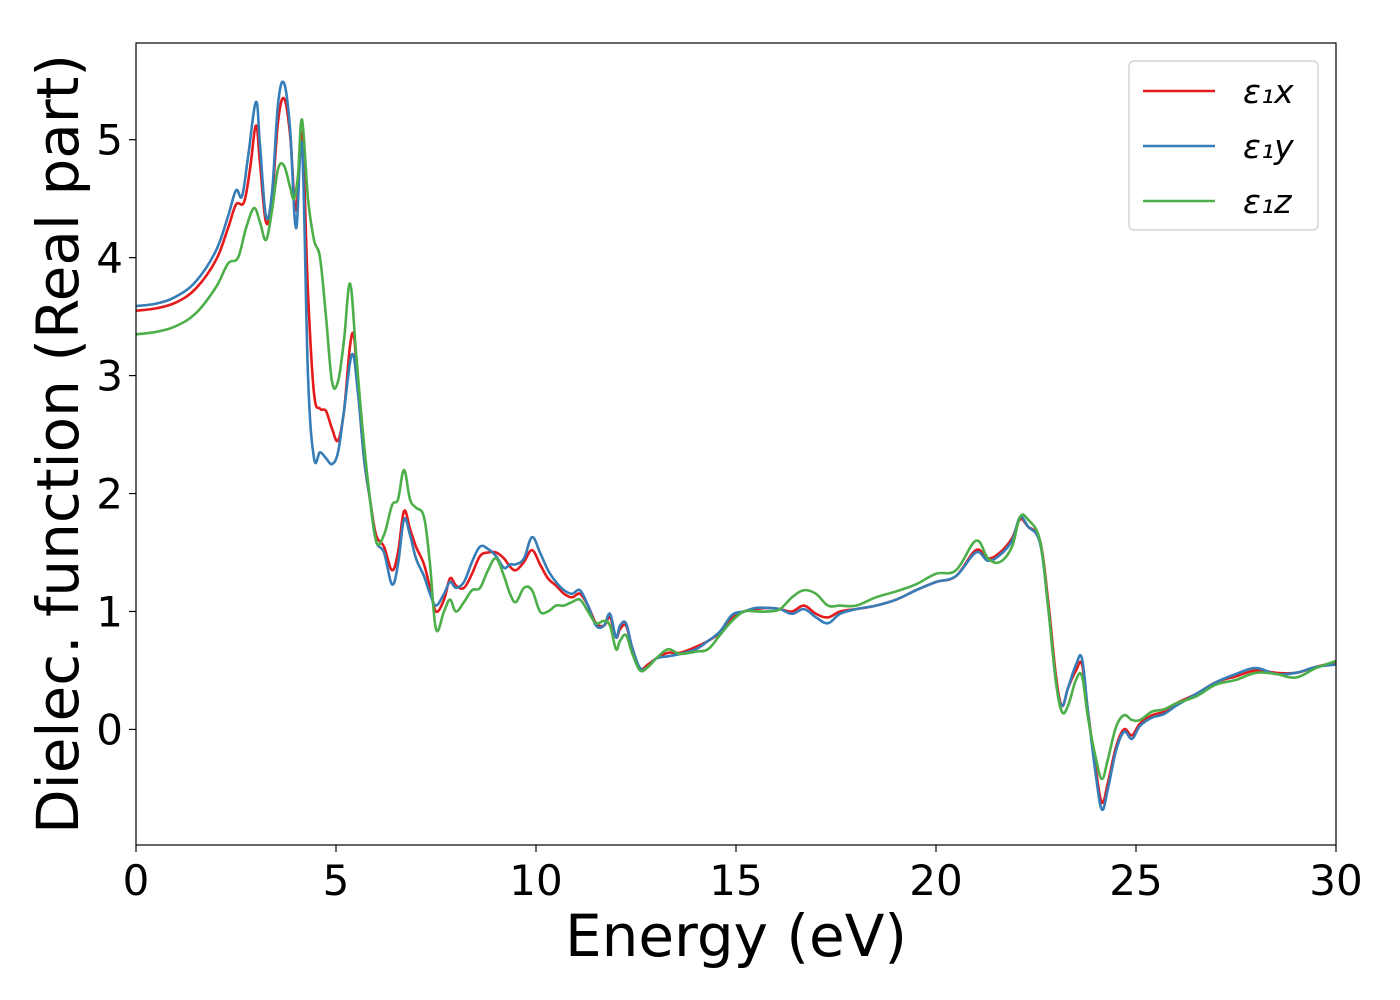 This screenshot has width=1400, height=1000. What do you see at coordinates (109, 729) in the screenshot?
I see `y-tick-label: 0` at bounding box center [109, 729].